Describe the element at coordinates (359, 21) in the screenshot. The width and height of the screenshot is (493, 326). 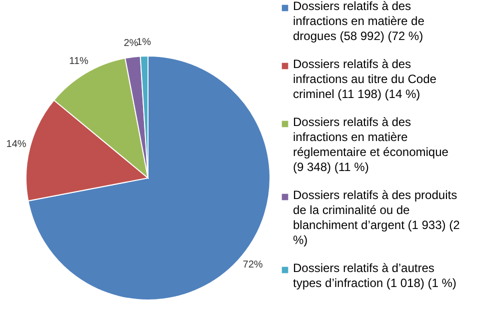
I see `legend-label: Dossiers relatifs à des infractions en matière de drogues (58 992) (72 %)` at that location.